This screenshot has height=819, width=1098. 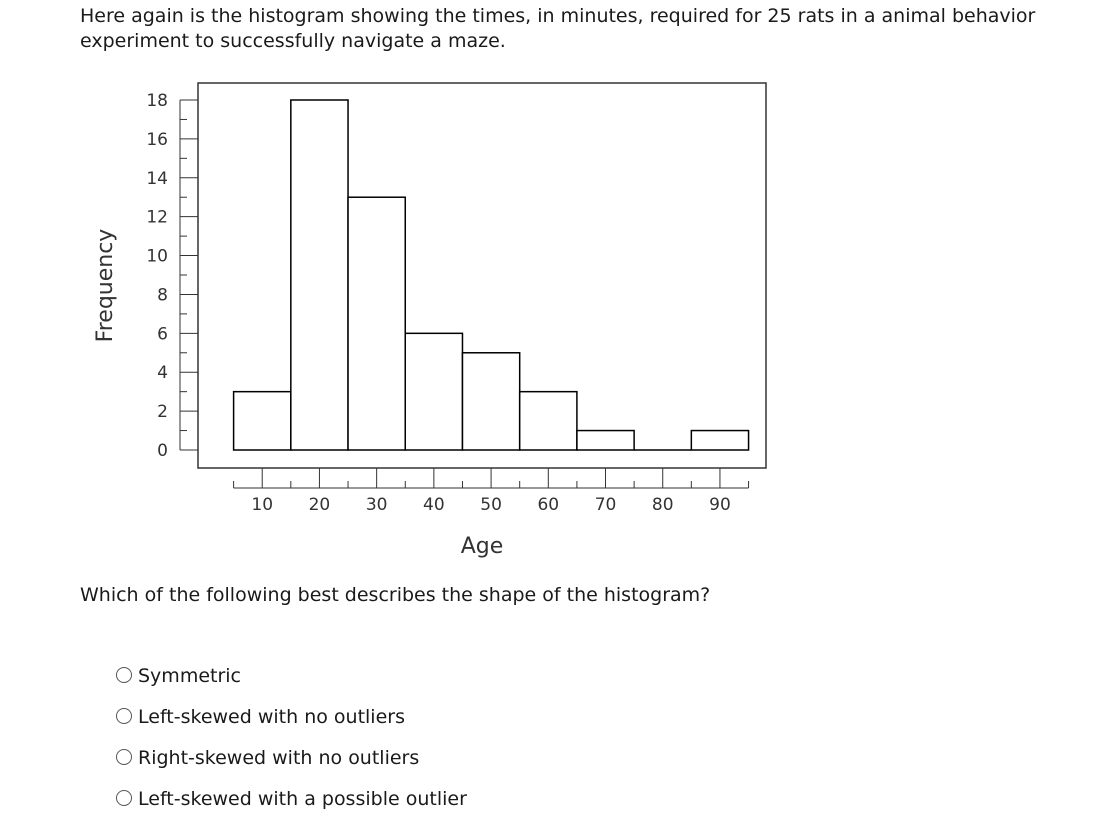 I want to click on x-tick-label: 70, so click(x=606, y=505).